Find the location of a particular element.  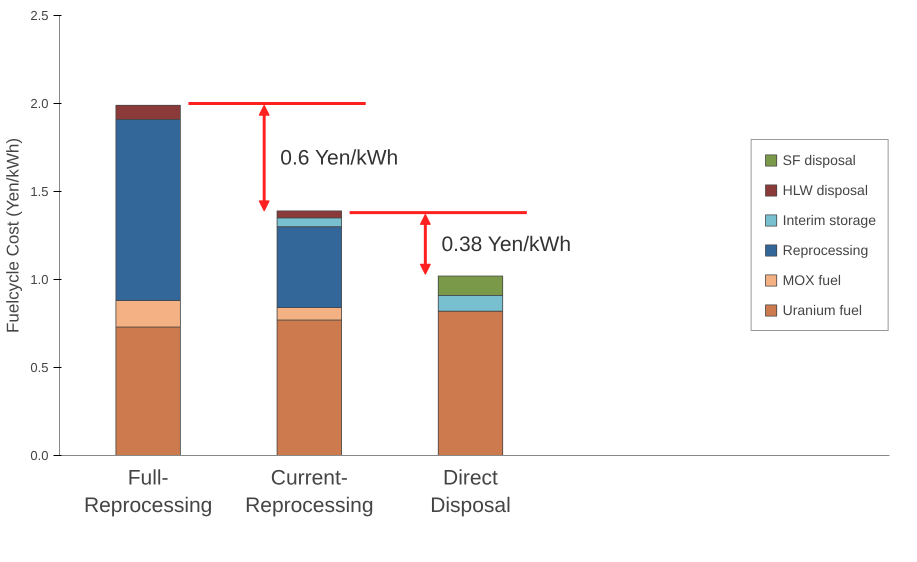

y-tick-label: 1.5 is located at coordinates (39, 191).